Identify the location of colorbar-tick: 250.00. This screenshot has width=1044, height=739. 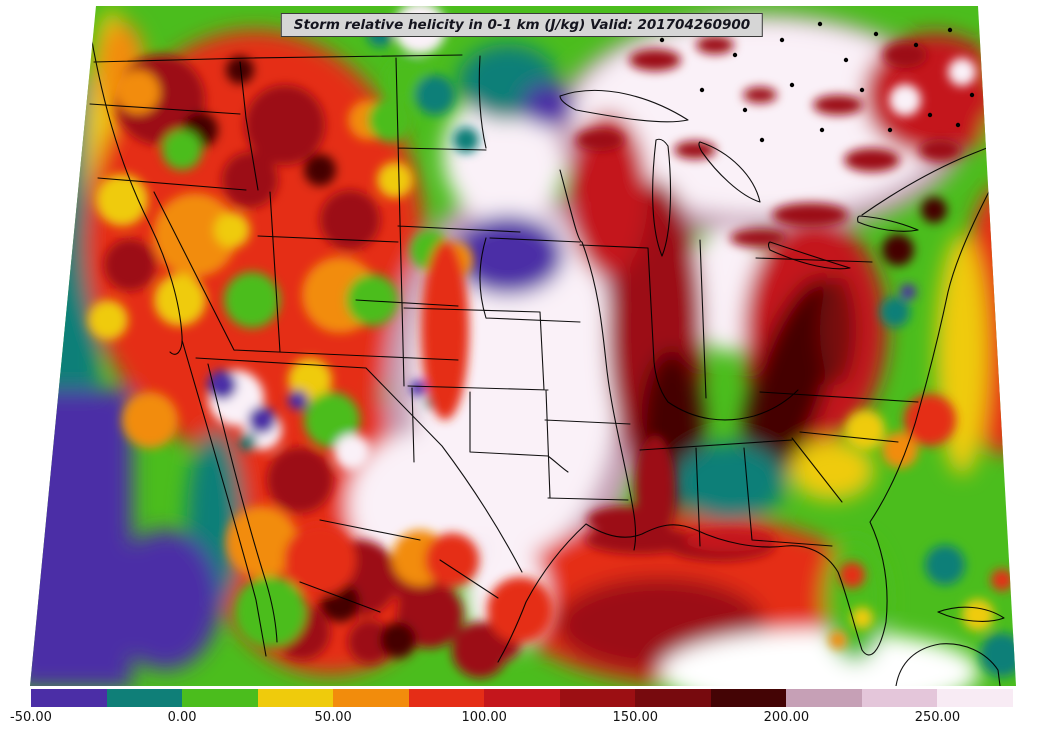
(937, 717).